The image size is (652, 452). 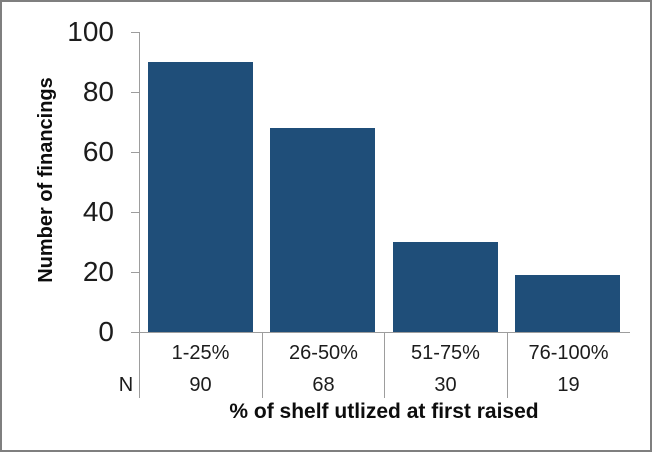 What do you see at coordinates (90, 31) in the screenshot?
I see `y-tick-label: 100` at bounding box center [90, 31].